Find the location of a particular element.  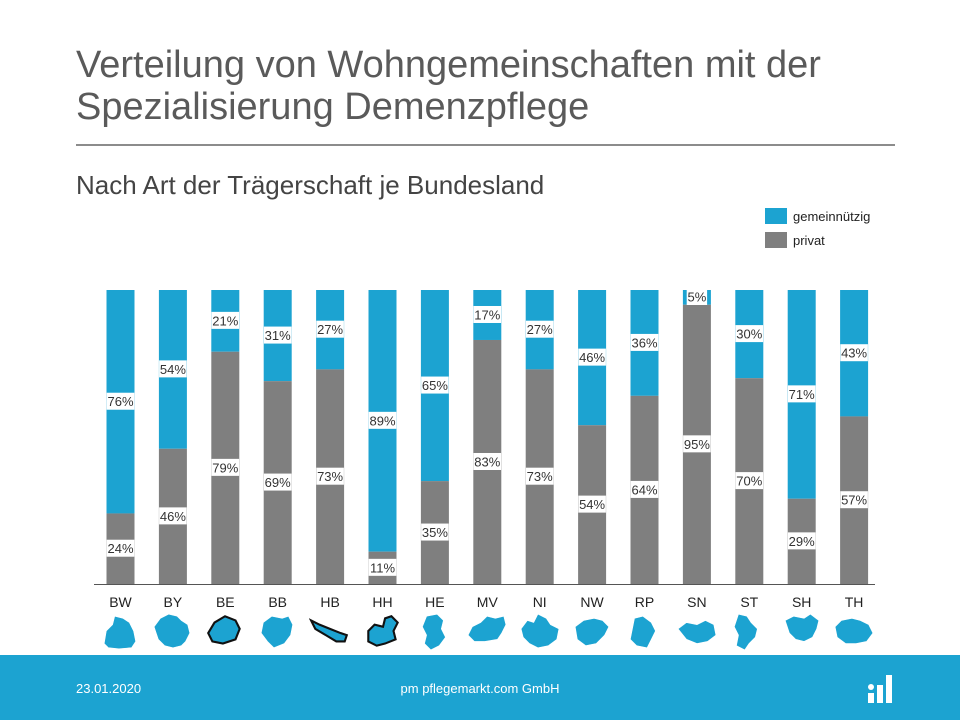

value-label-gemeinnuetzig-rp-bg is located at coordinates (644, 342).